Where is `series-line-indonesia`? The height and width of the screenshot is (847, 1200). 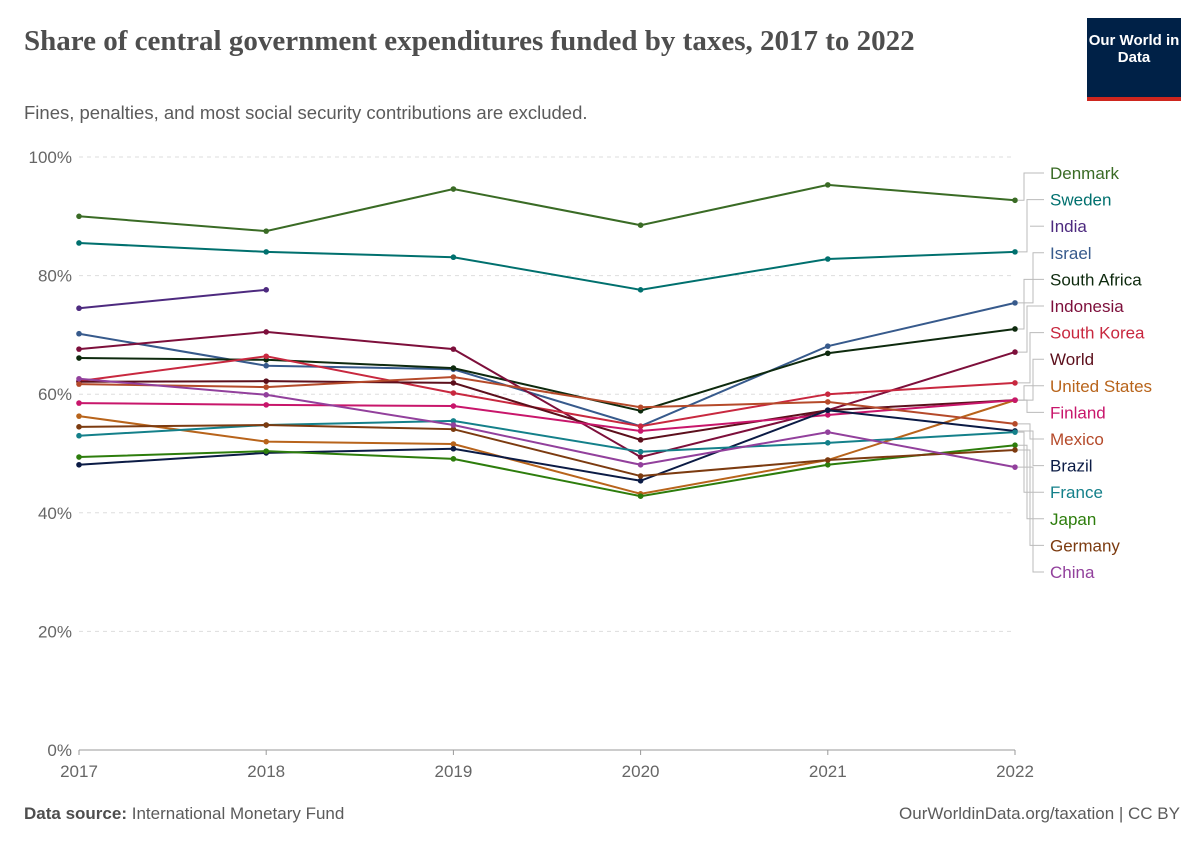 series-line-indonesia is located at coordinates (547, 394).